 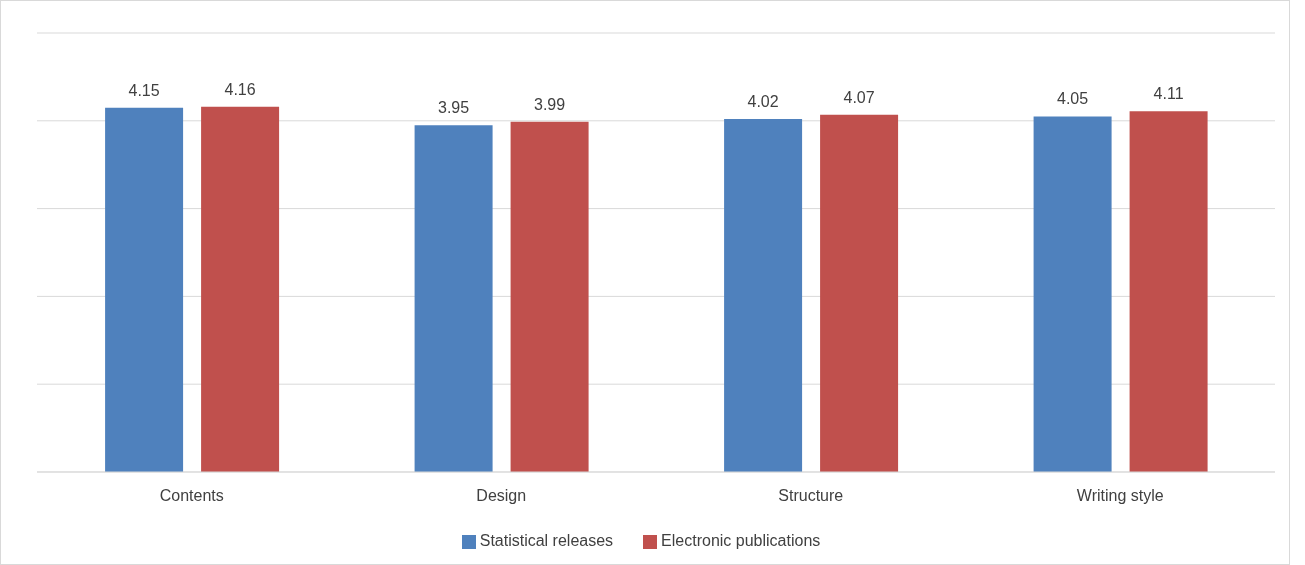 What do you see at coordinates (454, 108) in the screenshot?
I see `data-label: 3.95` at bounding box center [454, 108].